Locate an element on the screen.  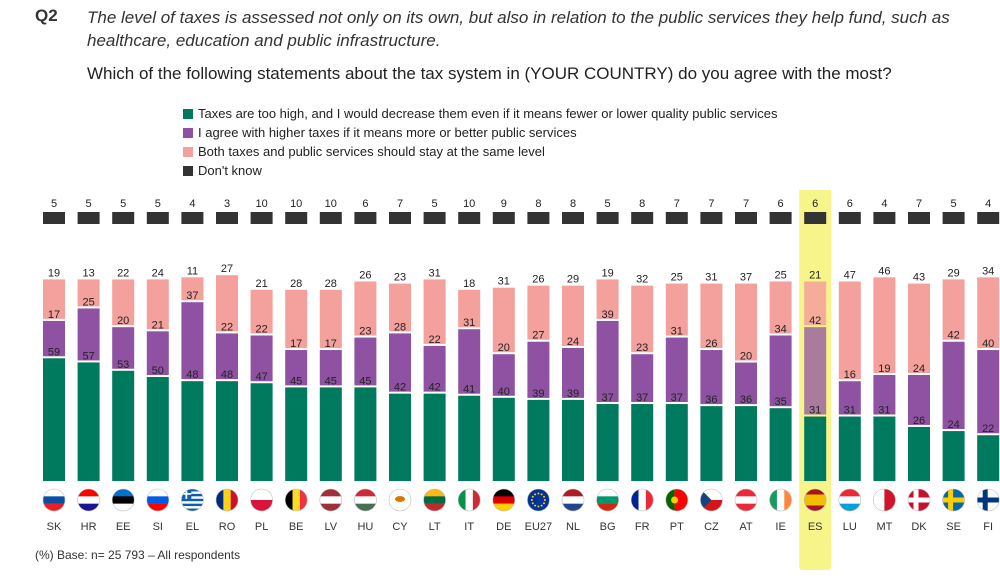
legend-item-dont-know: Don't know is located at coordinates (480, 170).